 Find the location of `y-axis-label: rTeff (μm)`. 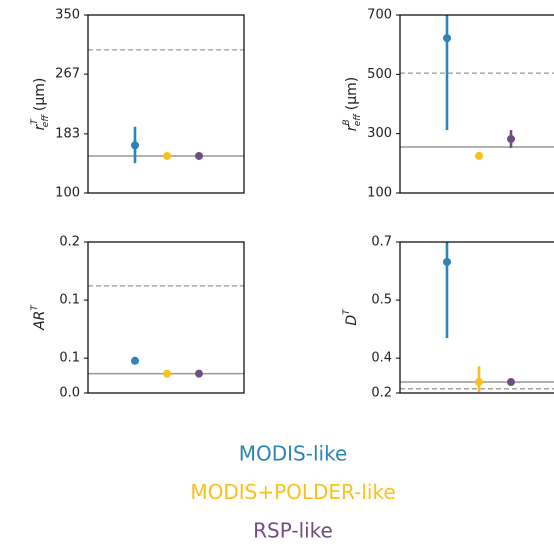

y-axis-label: rTeff (μm) is located at coordinates (40, 104).